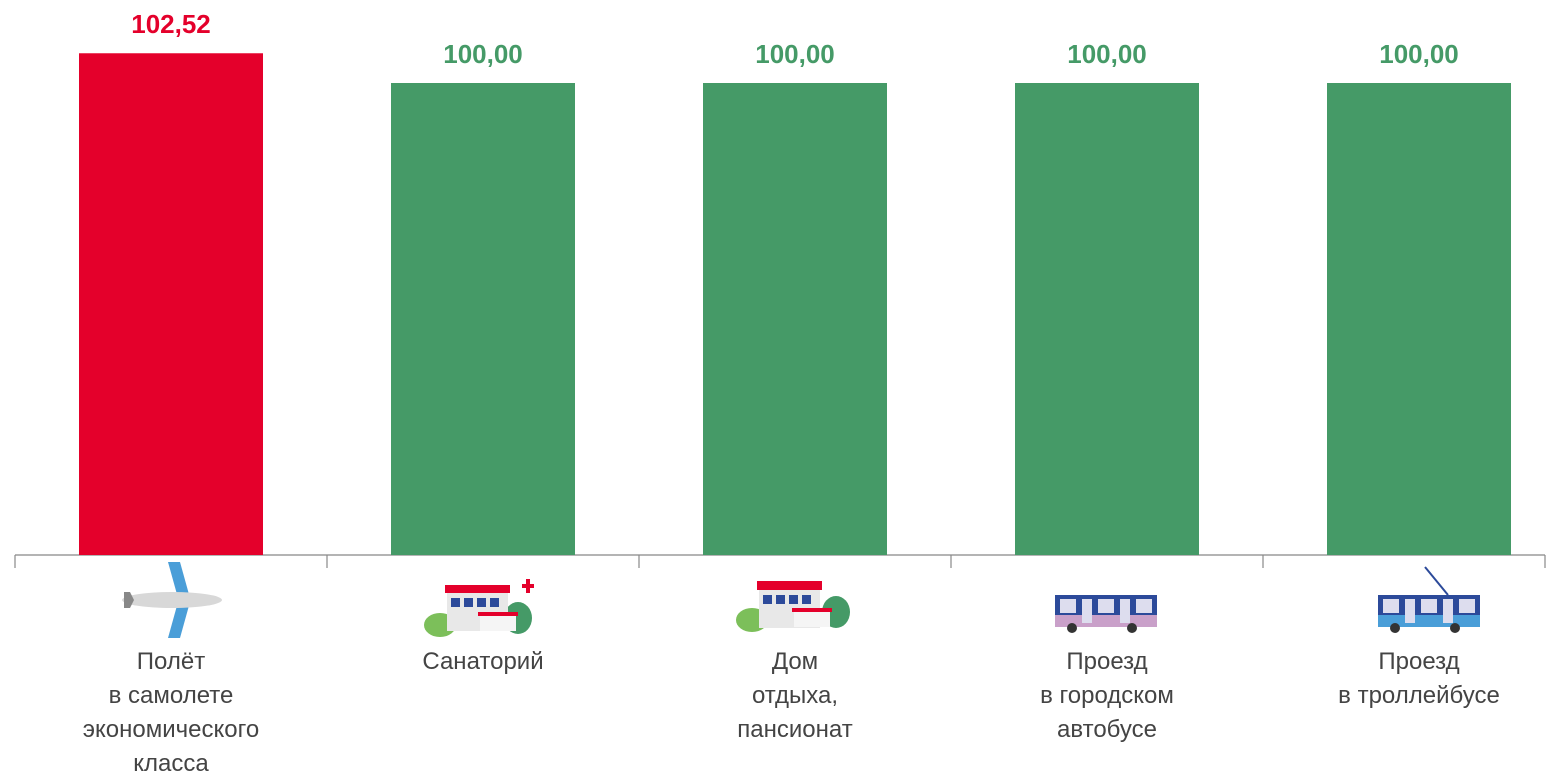 Image resolution: width=1552 pixels, height=771 pixels. I want to click on label-line: класса, so click(171, 760).